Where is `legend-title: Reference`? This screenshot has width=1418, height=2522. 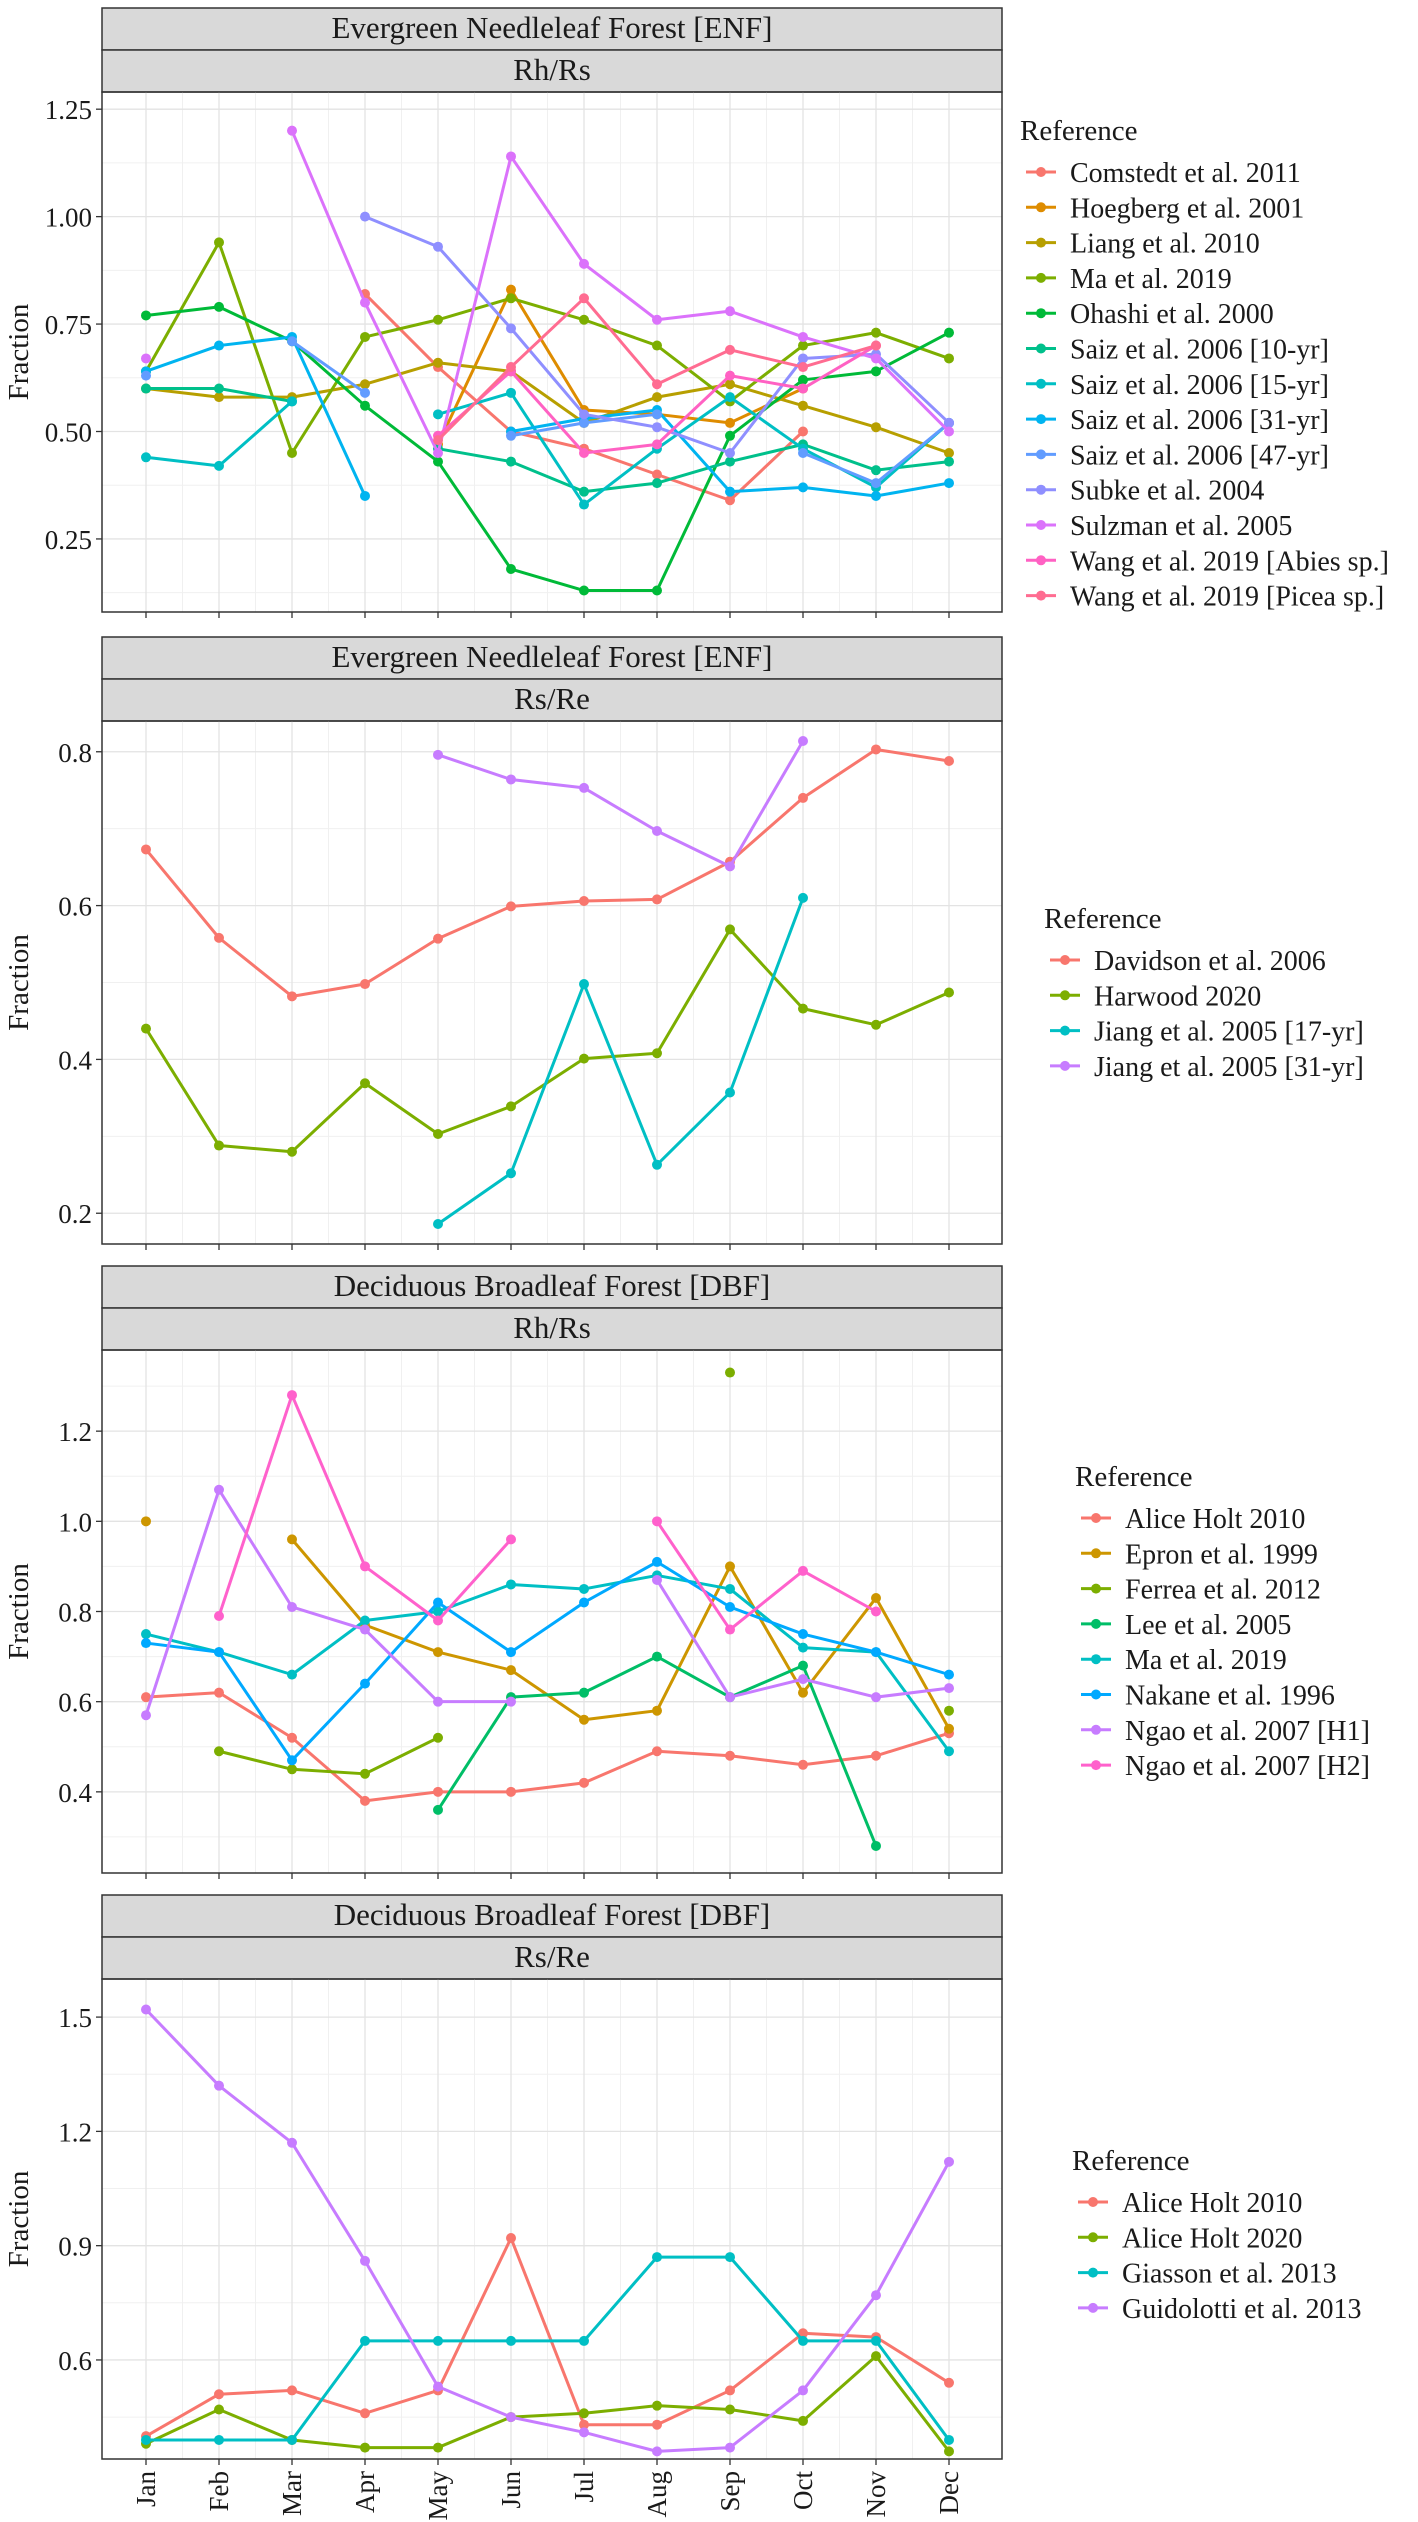 legend-title: Reference is located at coordinates (1134, 1477).